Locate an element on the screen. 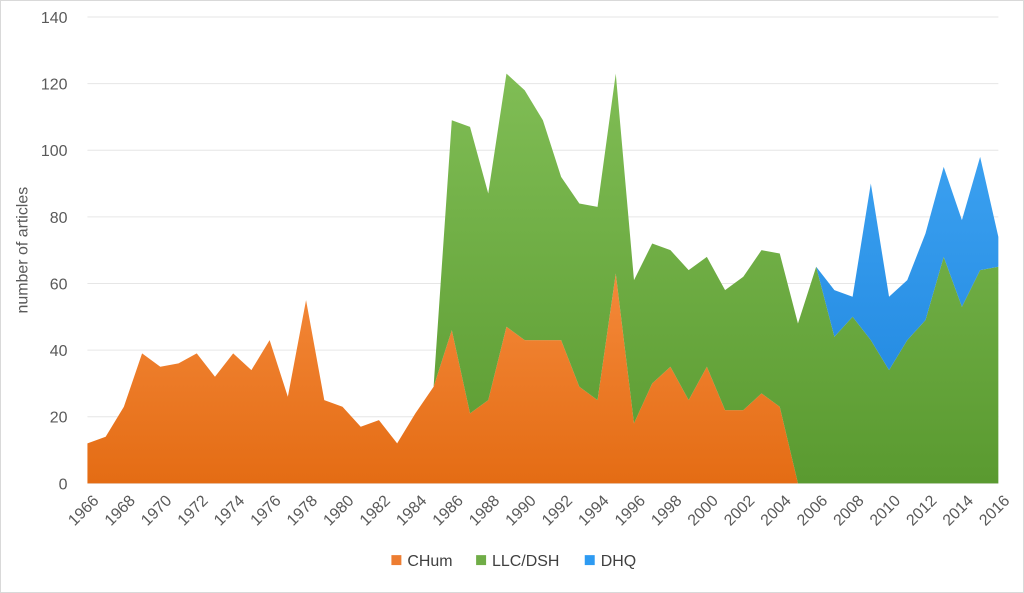  x-tick-label: 2014 is located at coordinates (958, 510).